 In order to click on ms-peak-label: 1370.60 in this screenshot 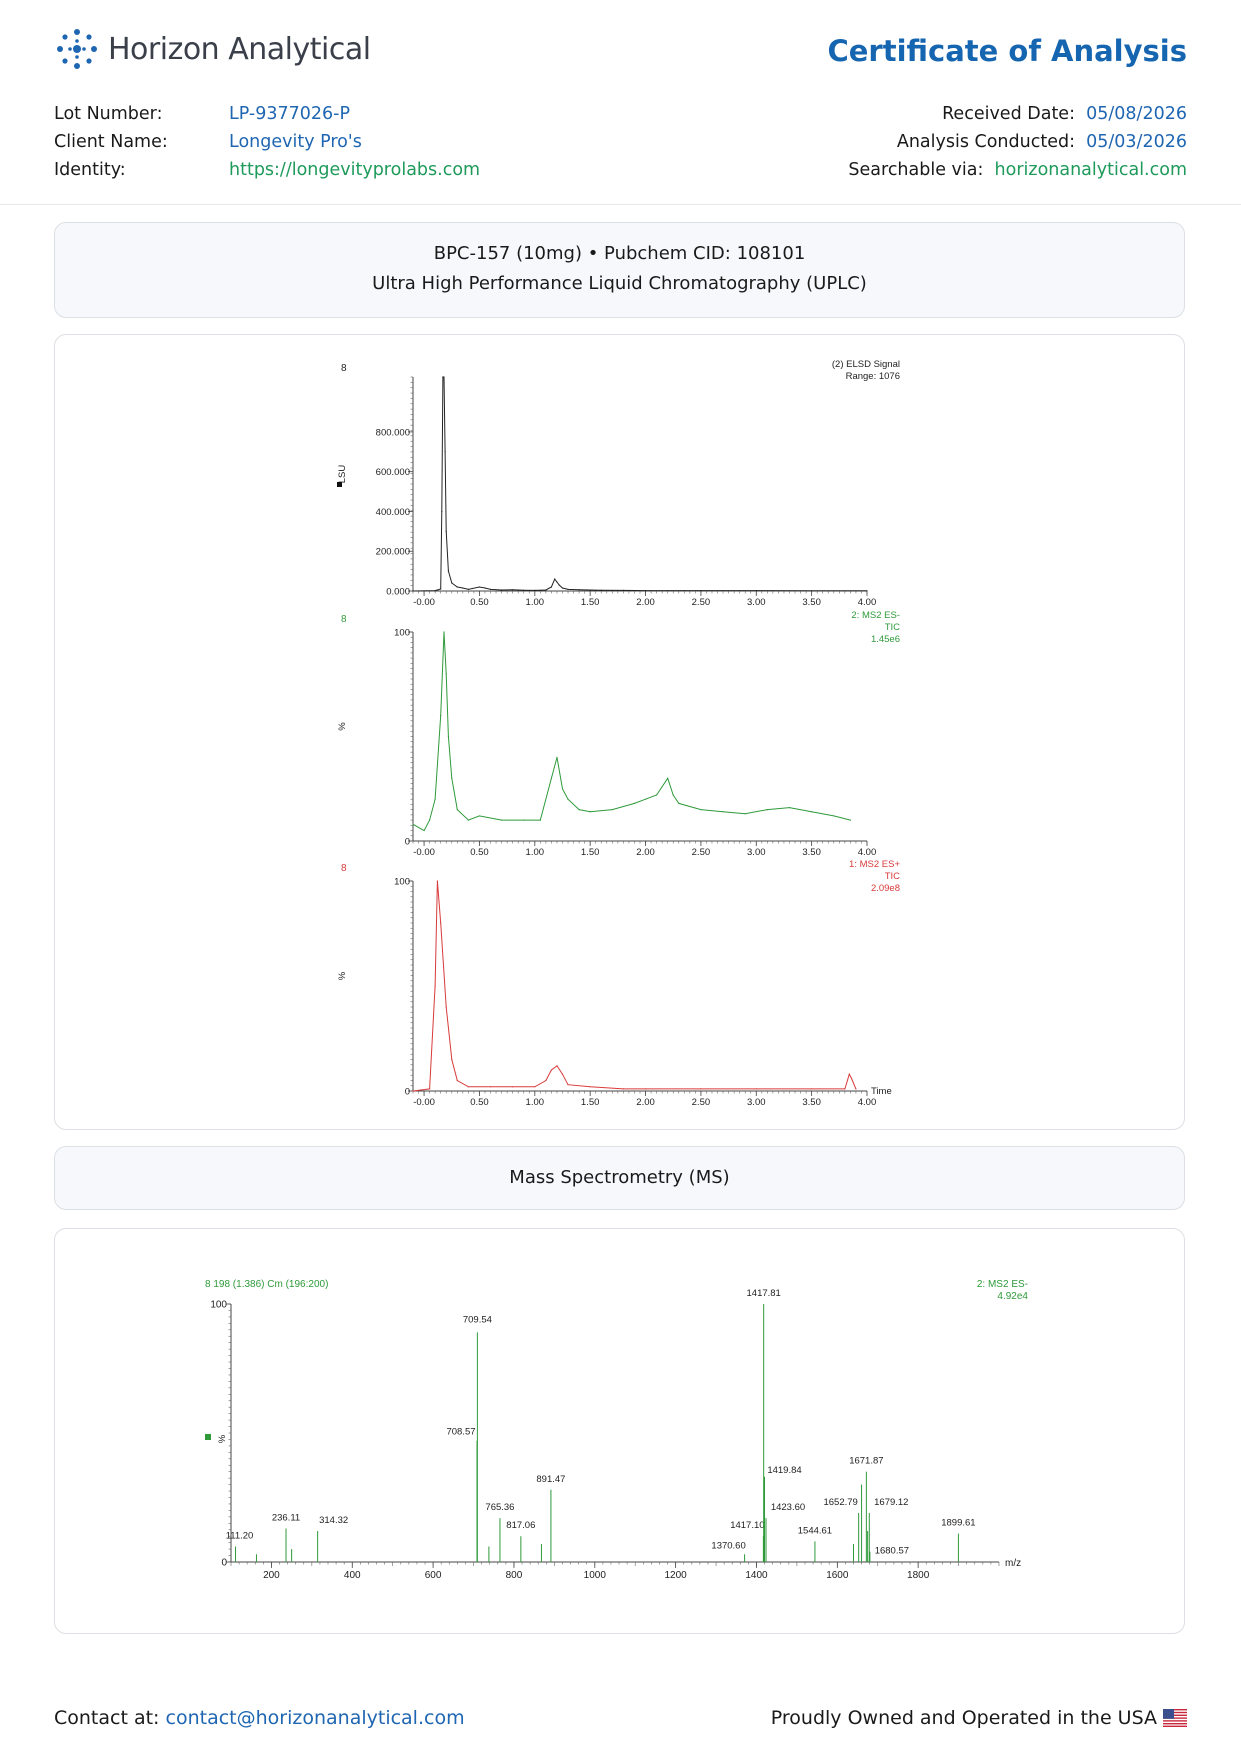, I will do `click(728, 1545)`.